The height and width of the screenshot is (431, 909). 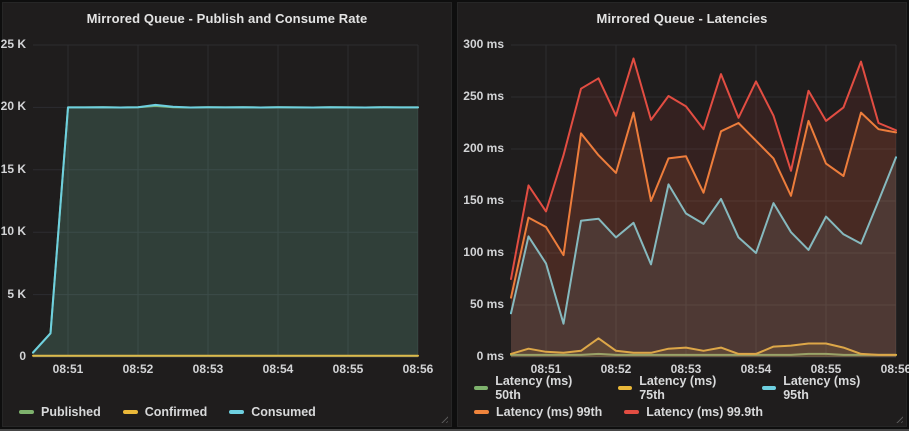 I want to click on legend-row: Latency (ms) 99th Latency (ms) 99.9th, so click(x=690, y=412).